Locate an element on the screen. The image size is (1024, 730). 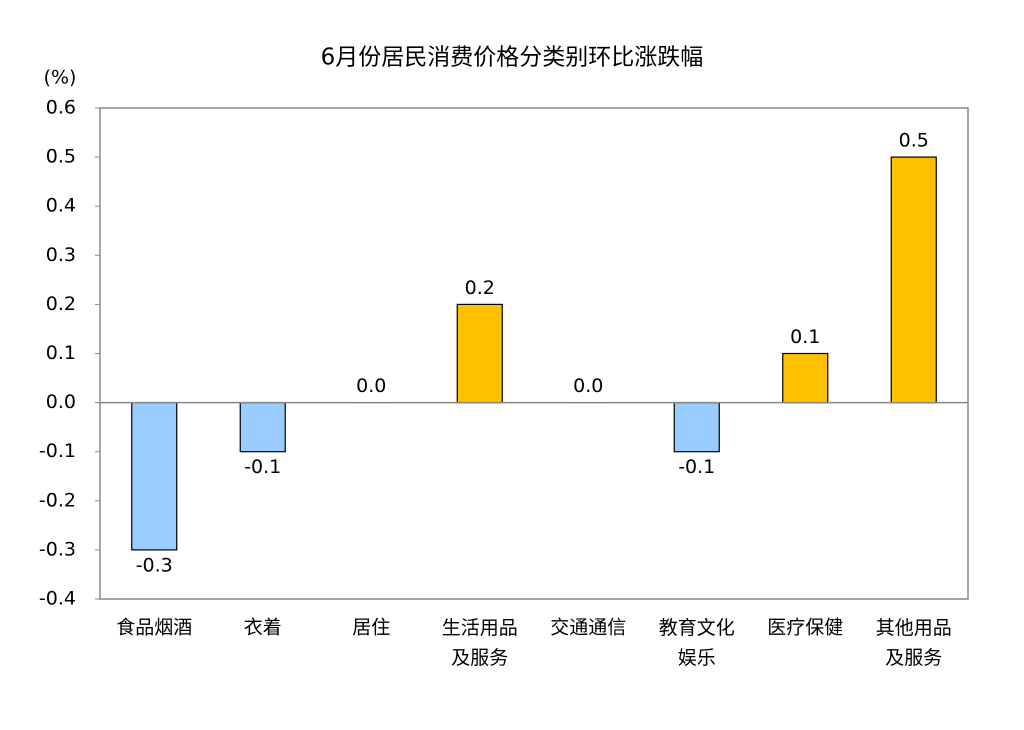
data-label: 0.1 is located at coordinates (805, 337).